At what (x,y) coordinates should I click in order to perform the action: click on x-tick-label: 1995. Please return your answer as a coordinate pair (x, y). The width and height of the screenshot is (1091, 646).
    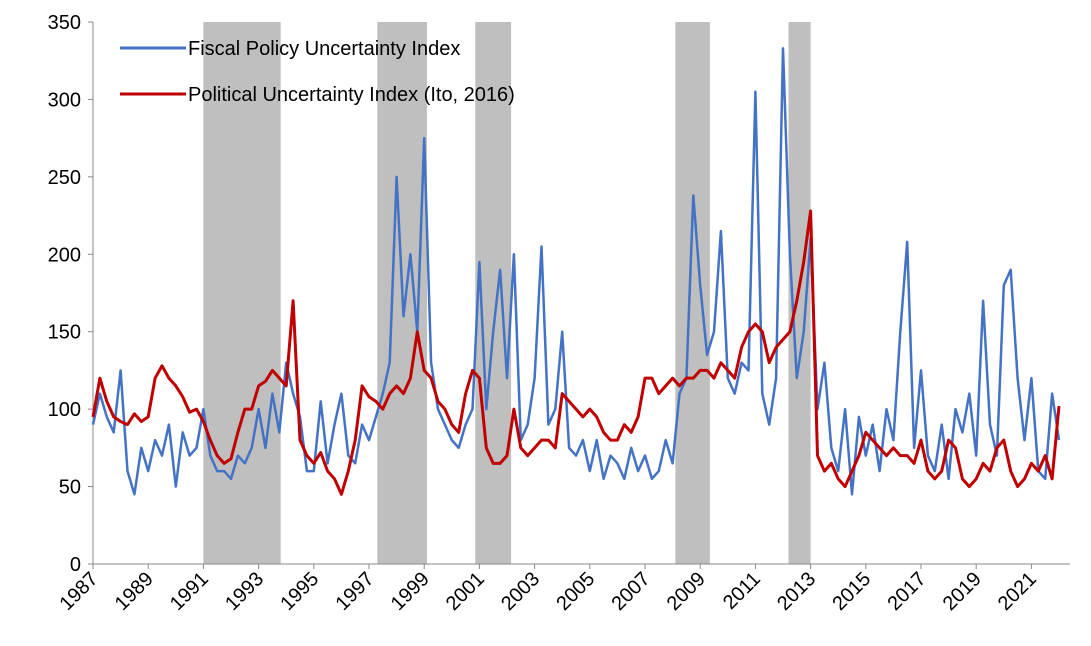
    Looking at the image, I should click on (299, 591).